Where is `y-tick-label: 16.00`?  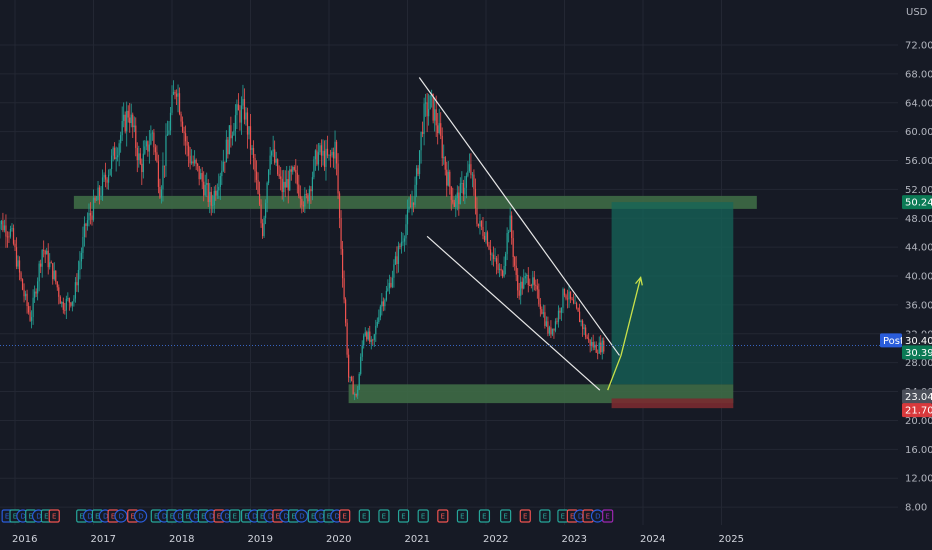 y-tick-label: 16.00 is located at coordinates (918, 450).